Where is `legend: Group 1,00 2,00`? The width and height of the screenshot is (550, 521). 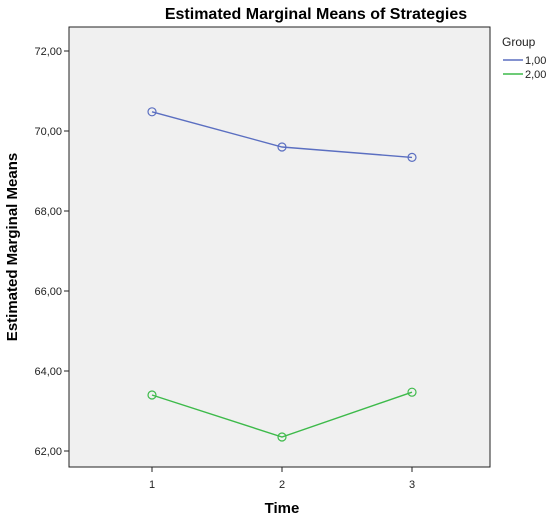 legend: Group 1,00 2,00 is located at coordinates (524, 58).